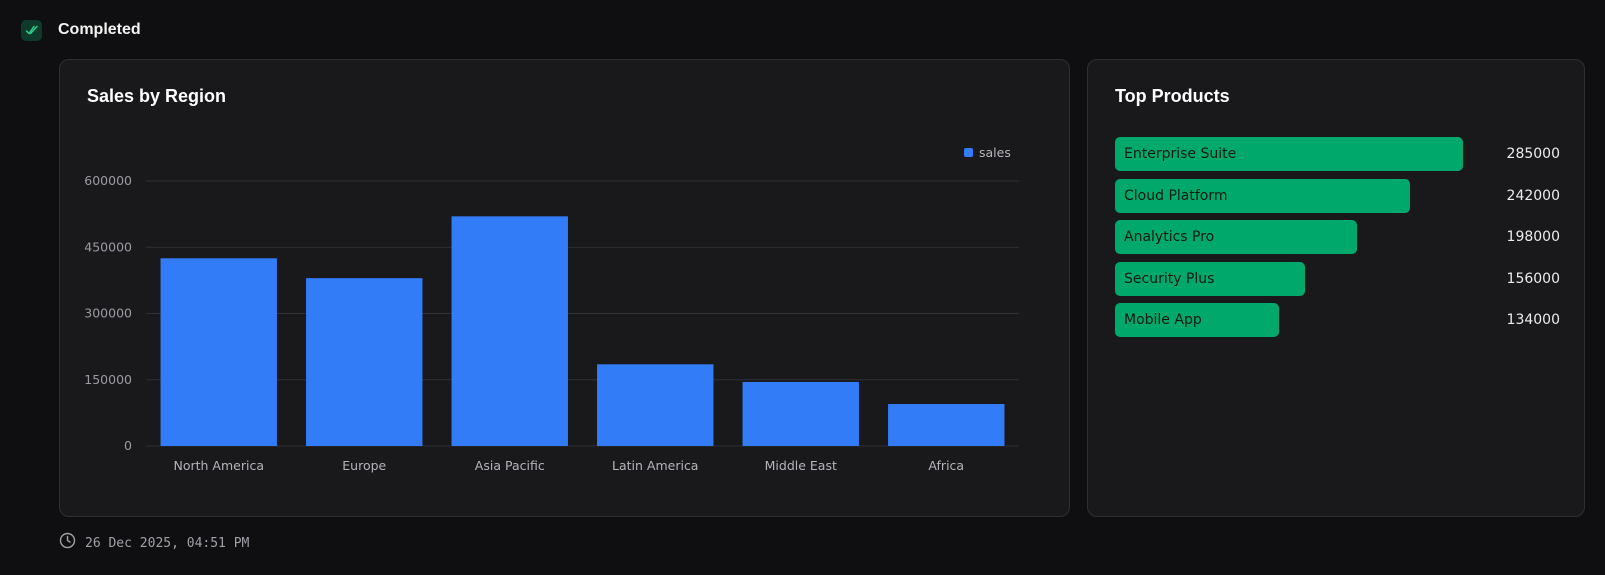 The image size is (1605, 575). I want to click on double-check-icon, so click(31, 30).